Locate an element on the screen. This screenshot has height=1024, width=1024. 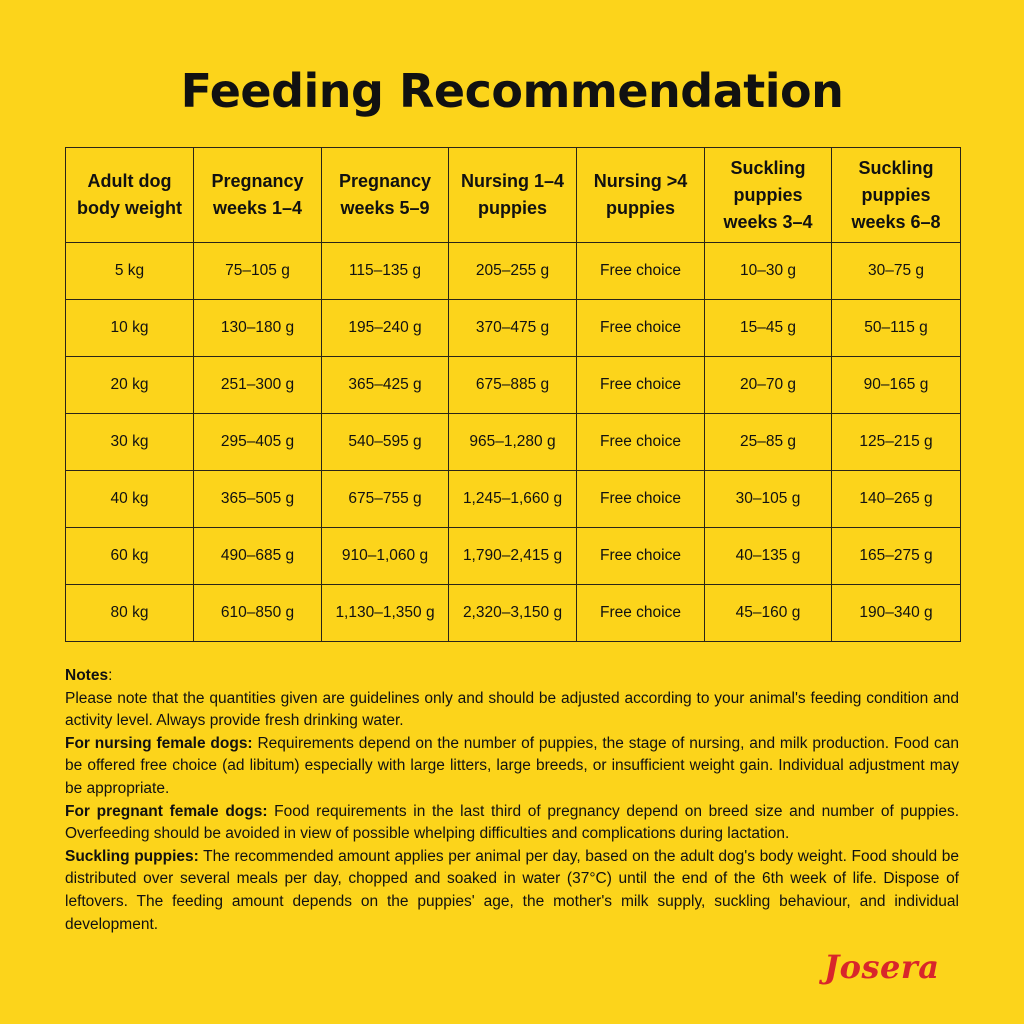
table-cell: 490–685 g is located at coordinates (257, 556).